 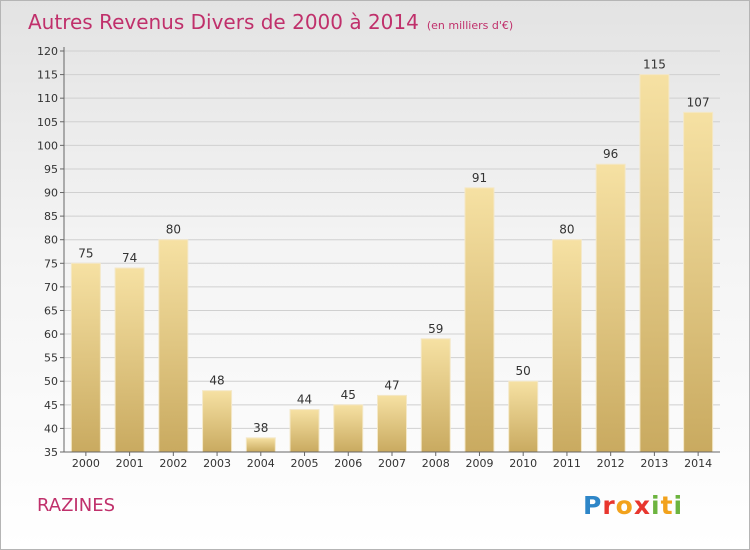 What do you see at coordinates (698, 102) in the screenshot?
I see `bar-value-label: 107` at bounding box center [698, 102].